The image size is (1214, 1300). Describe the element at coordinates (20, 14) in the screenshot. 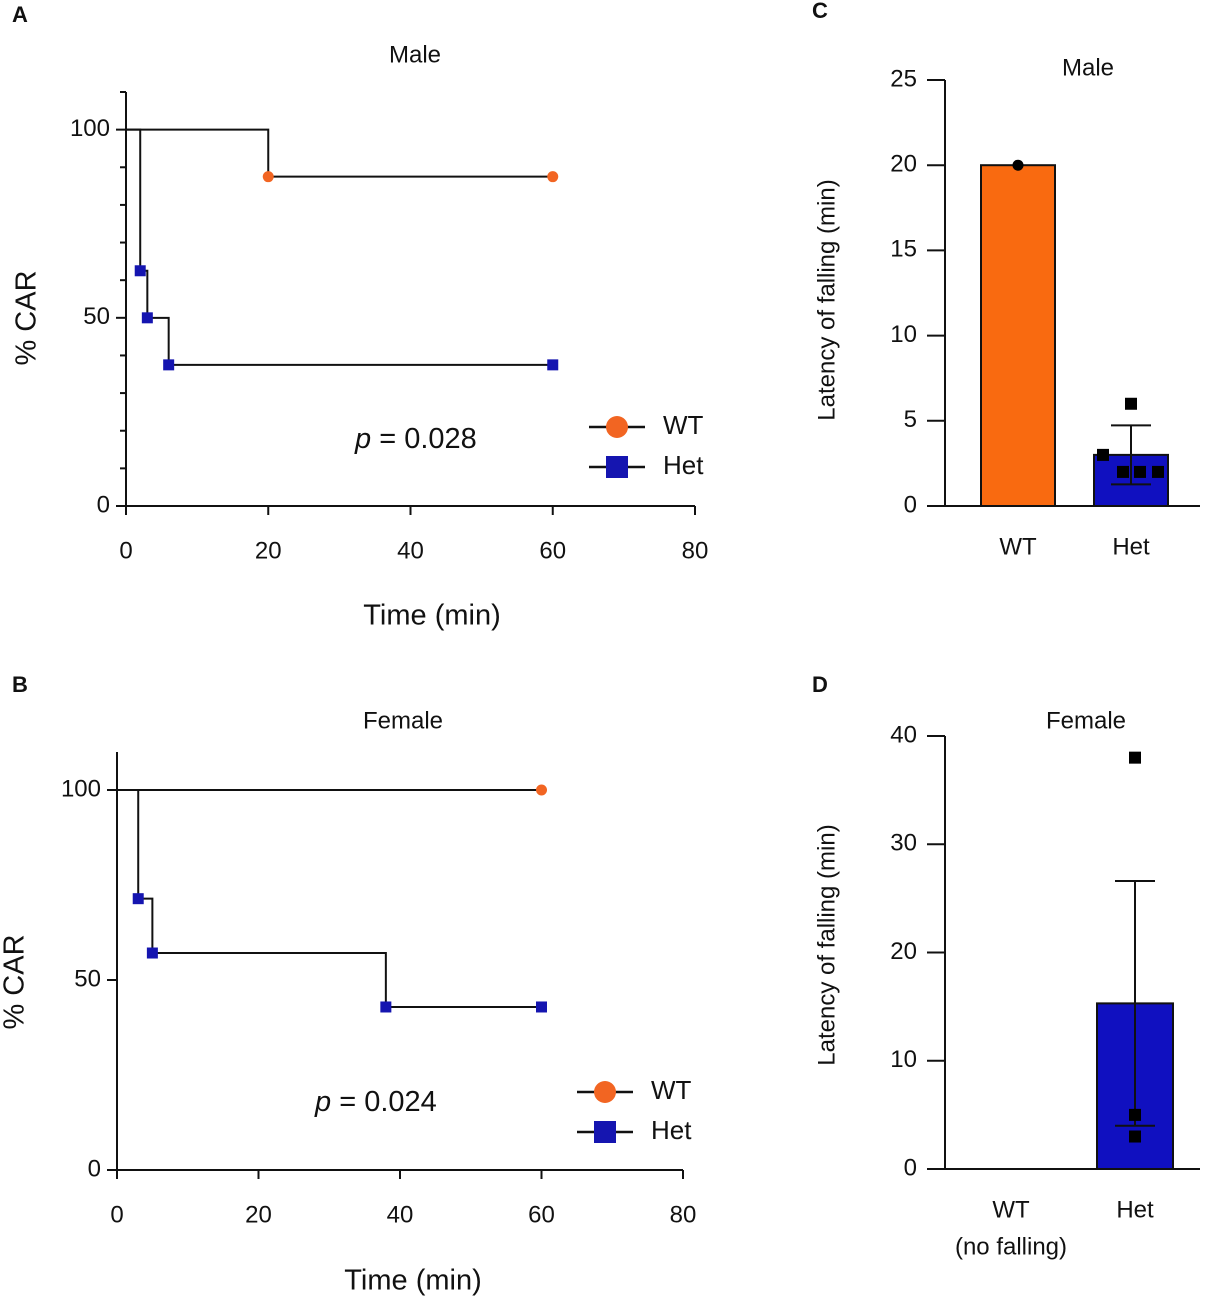

I see `panel-letter: A` at that location.